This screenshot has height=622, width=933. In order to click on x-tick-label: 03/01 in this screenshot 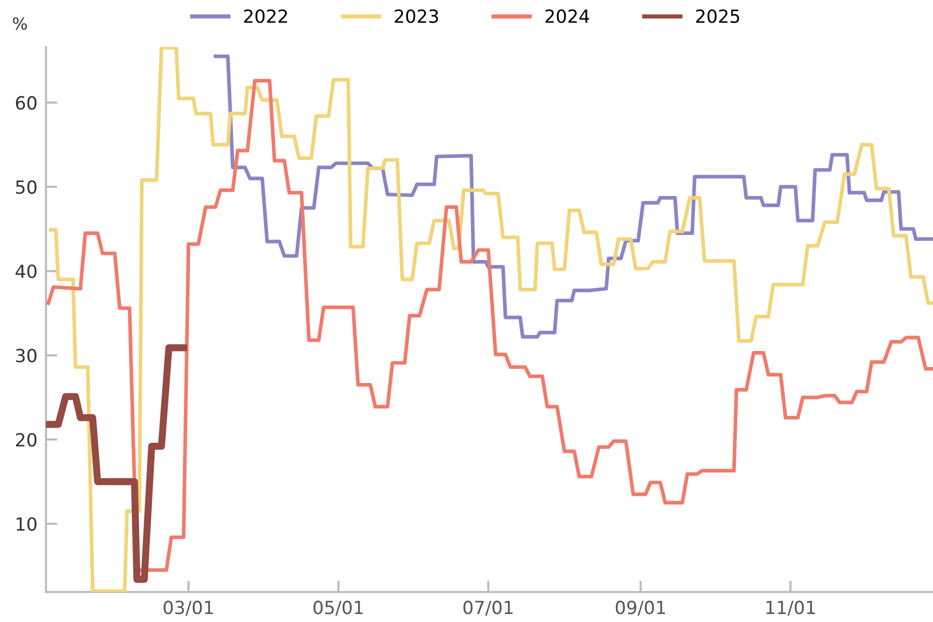, I will do `click(188, 608)`.